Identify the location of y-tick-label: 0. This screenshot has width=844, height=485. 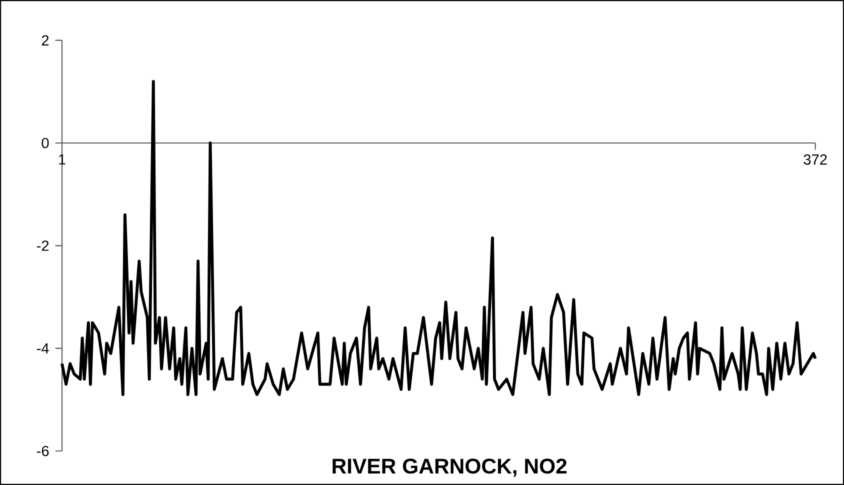
(45, 143).